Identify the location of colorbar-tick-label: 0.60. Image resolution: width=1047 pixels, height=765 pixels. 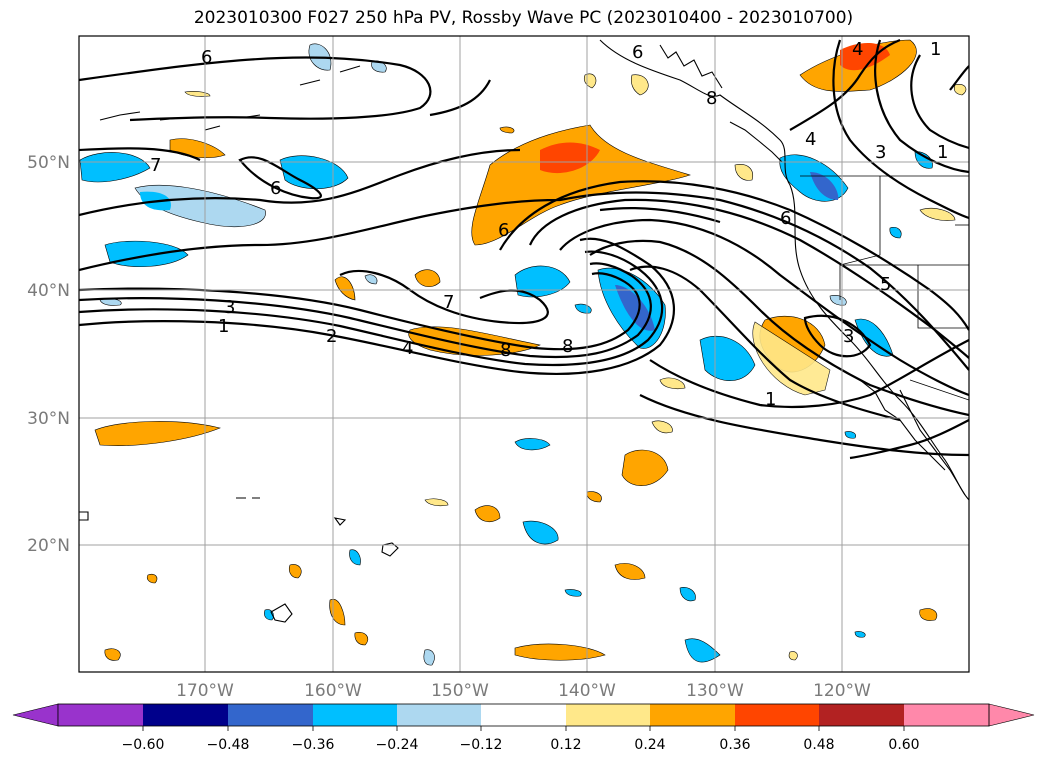
(903, 745).